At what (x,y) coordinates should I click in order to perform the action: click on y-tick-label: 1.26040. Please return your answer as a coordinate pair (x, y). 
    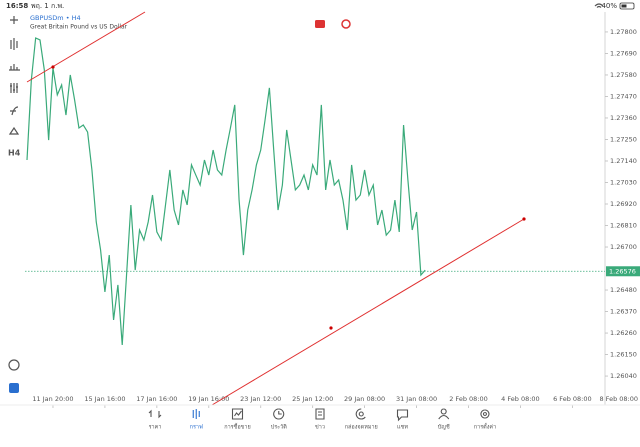
    Looking at the image, I should click on (623, 376).